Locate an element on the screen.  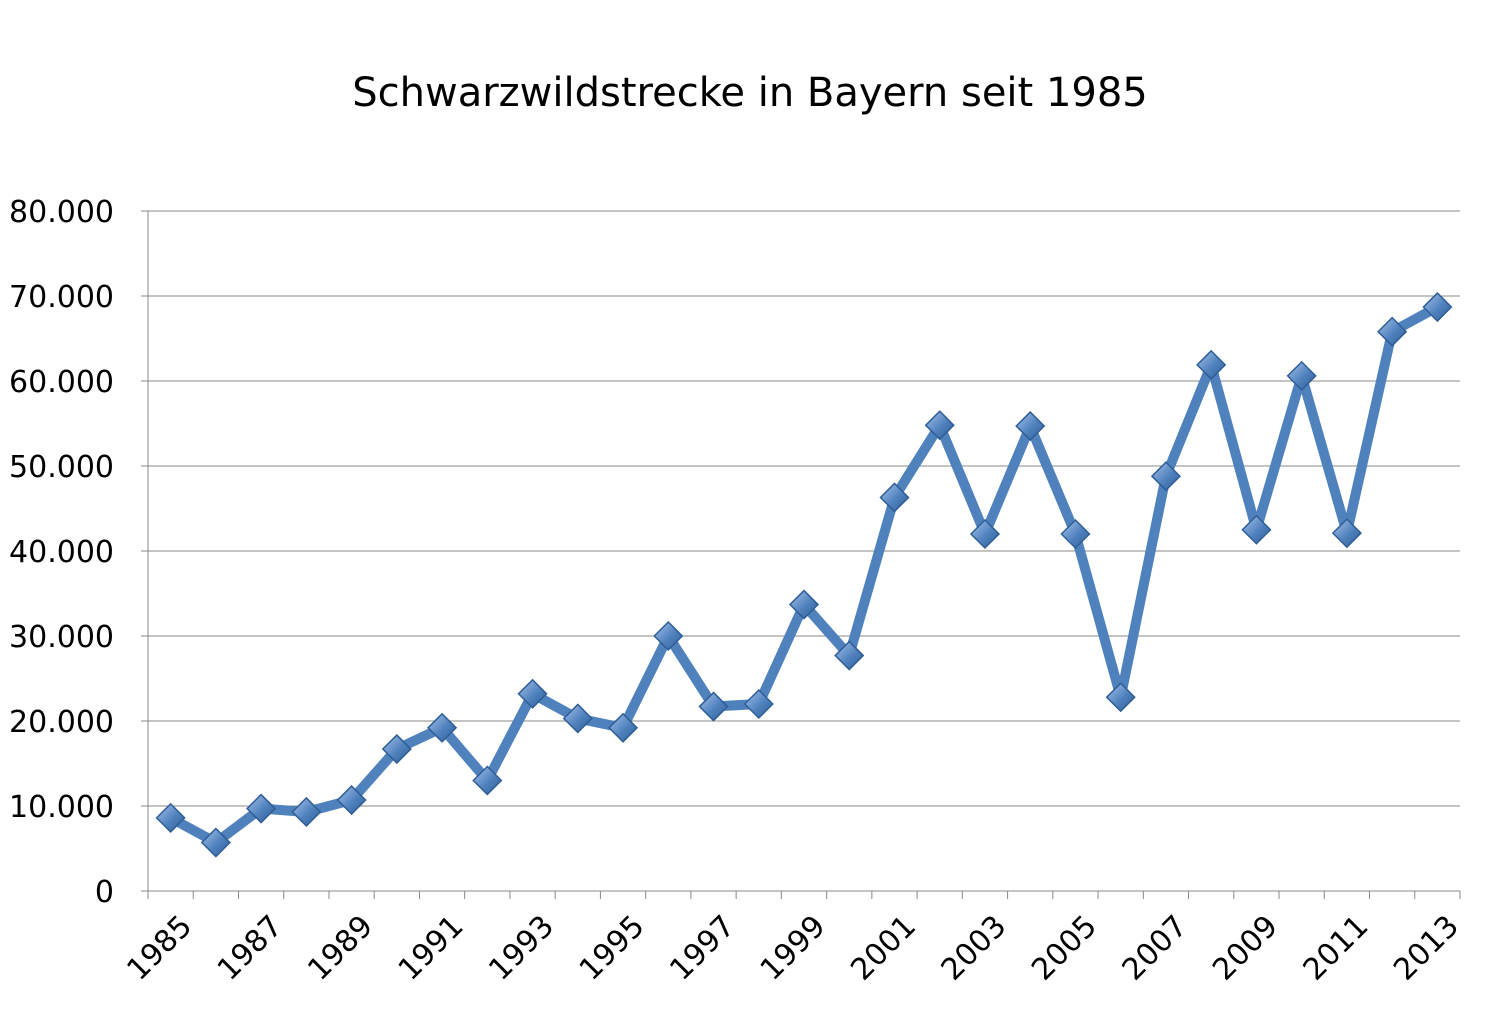
y-tick-label: 40.000 is located at coordinates (61, 552).